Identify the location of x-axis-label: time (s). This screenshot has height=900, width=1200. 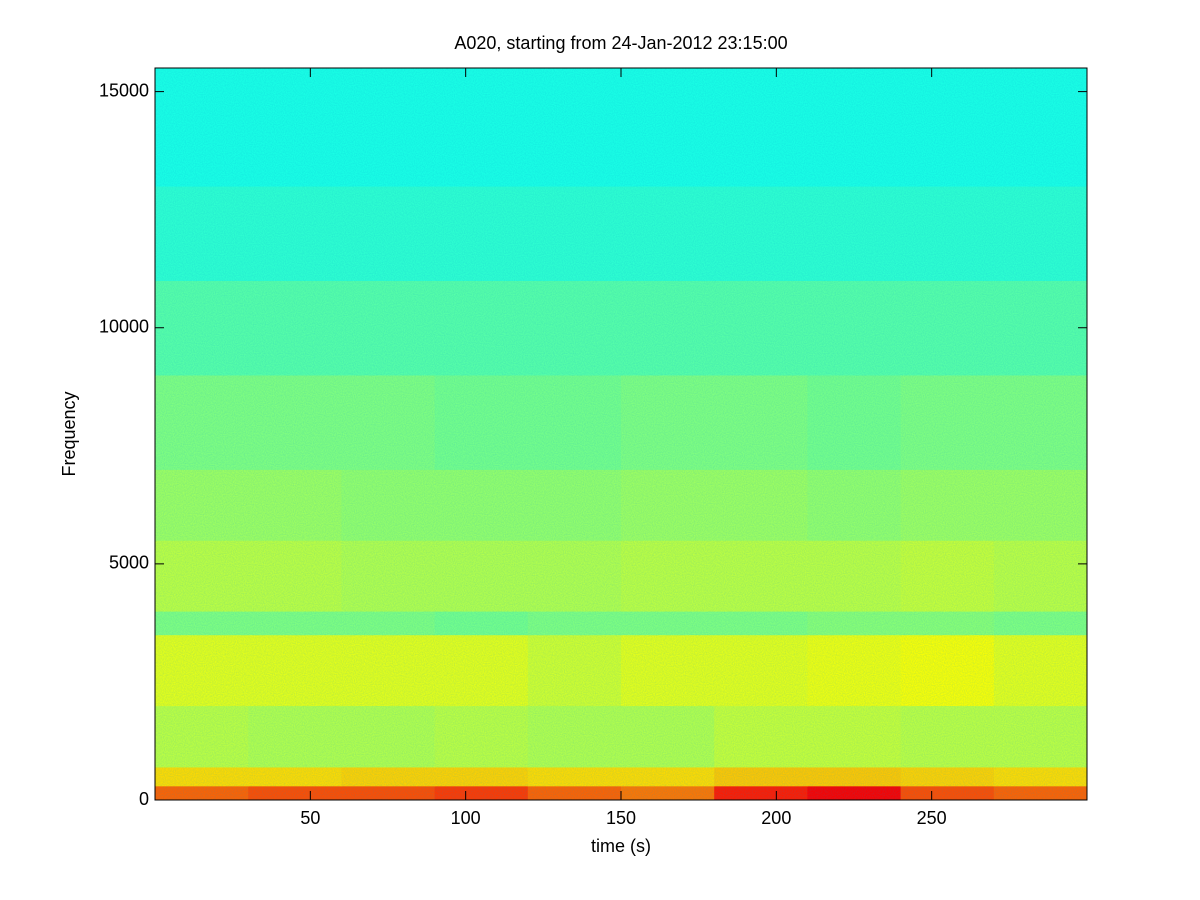
(621, 846).